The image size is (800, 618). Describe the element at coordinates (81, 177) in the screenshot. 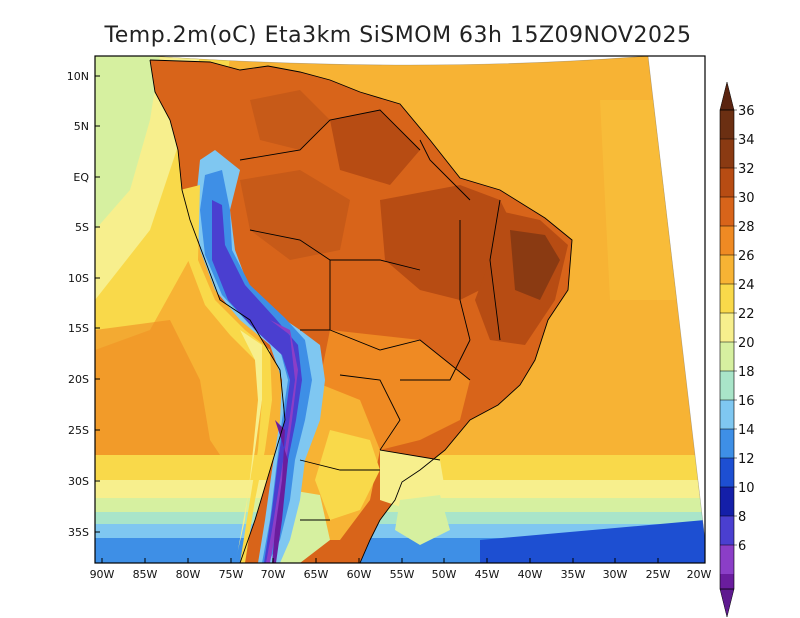

I see `lat-label: EQ` at that location.